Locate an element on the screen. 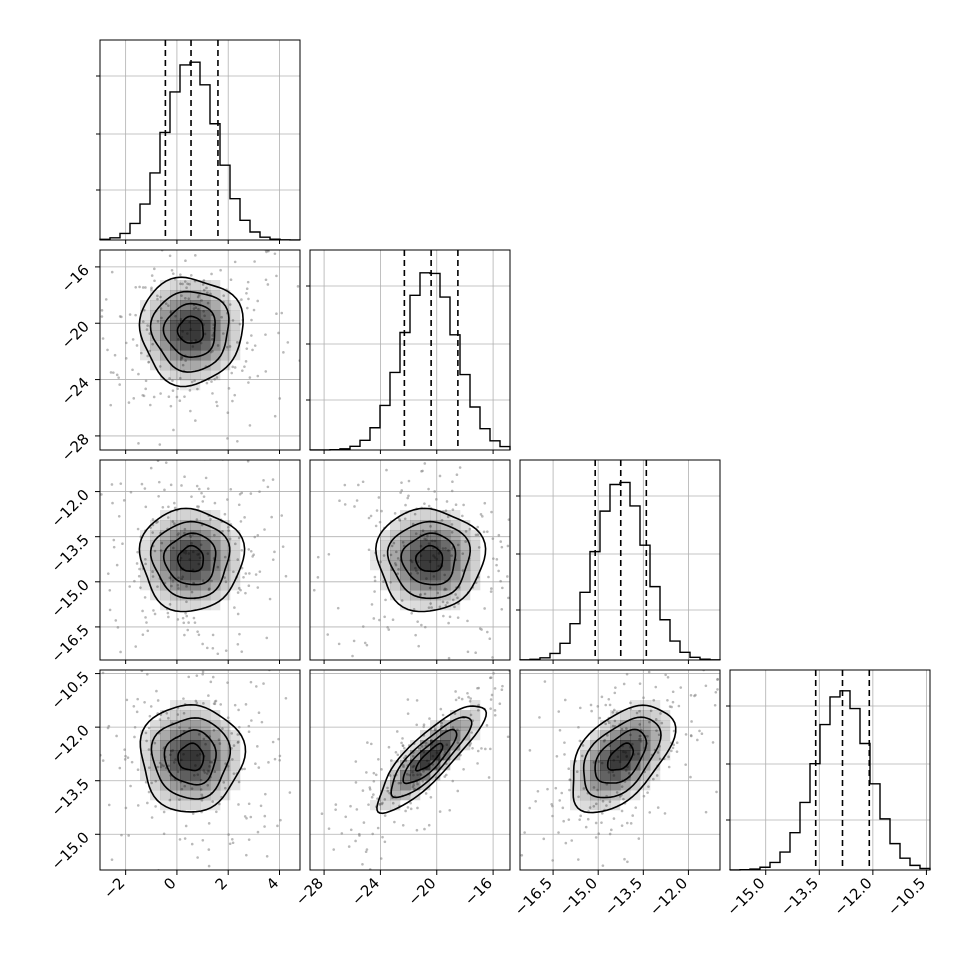  x-tick-label: −16 is located at coordinates (478, 891).